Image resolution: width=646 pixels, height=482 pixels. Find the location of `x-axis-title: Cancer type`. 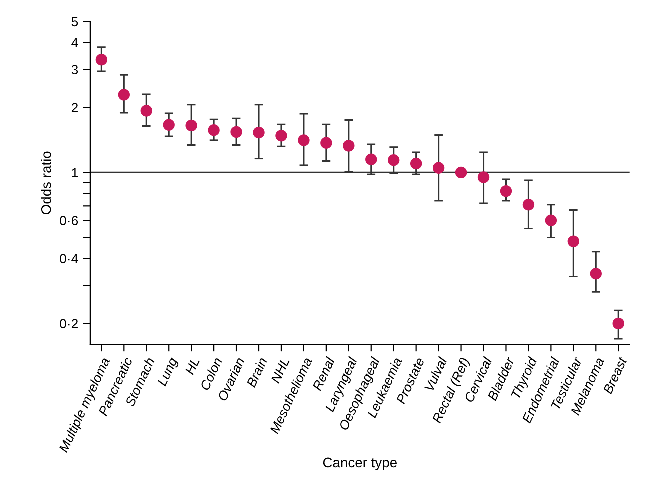

x-axis-title: Cancer type is located at coordinates (360, 464).